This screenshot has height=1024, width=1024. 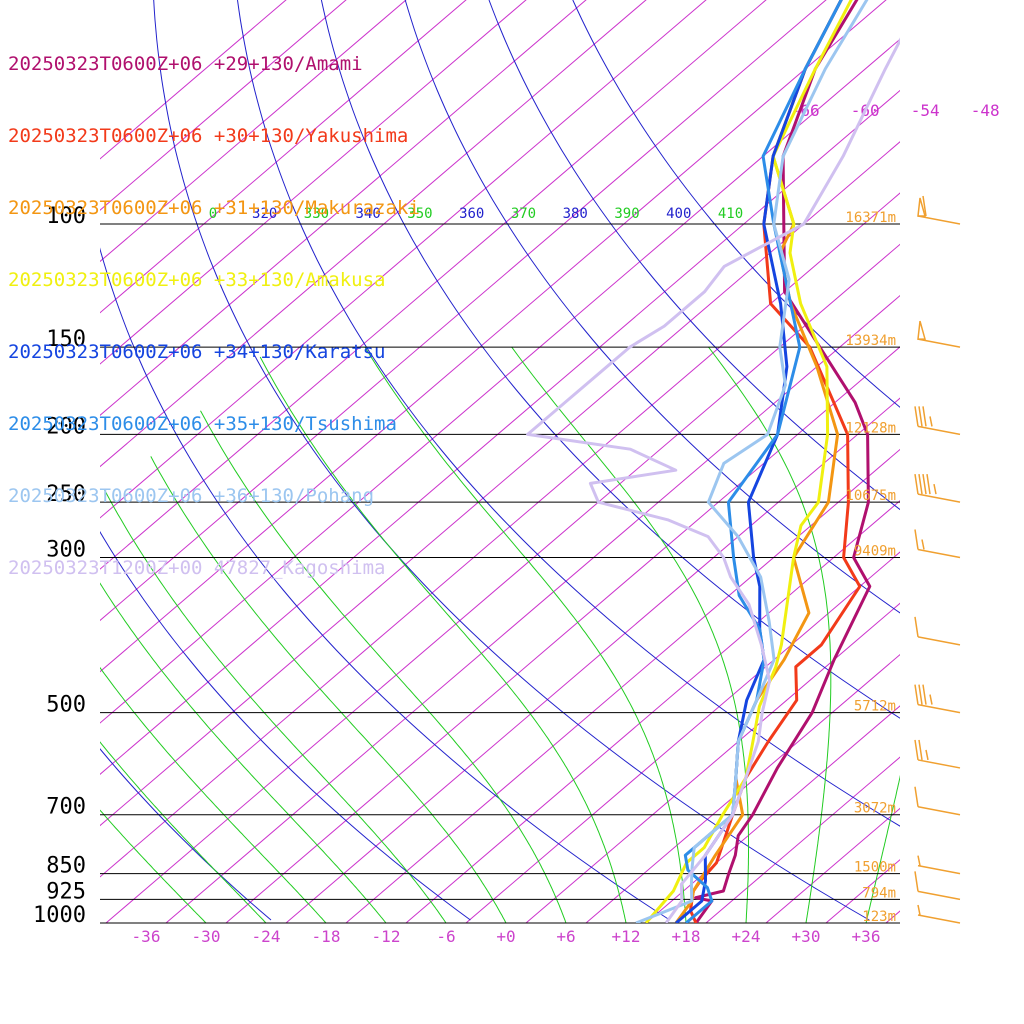 I want to click on theta-label: 400, so click(x=678, y=214).